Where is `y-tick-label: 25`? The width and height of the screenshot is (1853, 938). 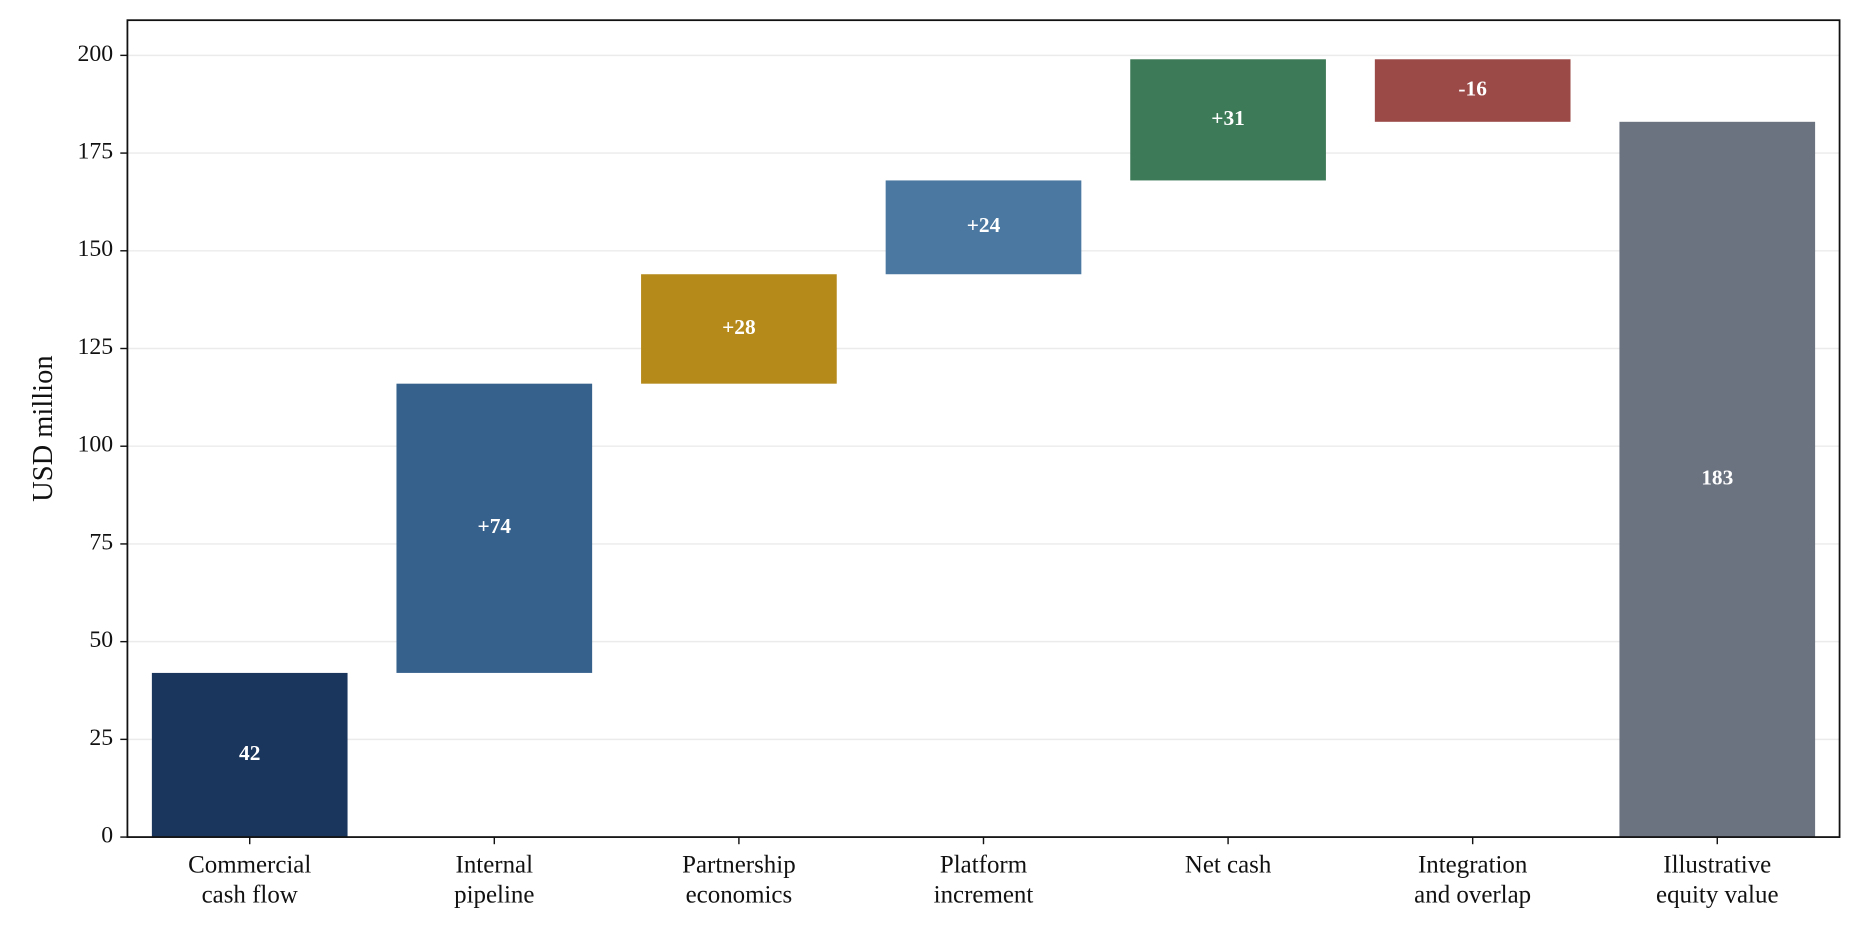
y-tick-label: 25 is located at coordinates (101, 738).